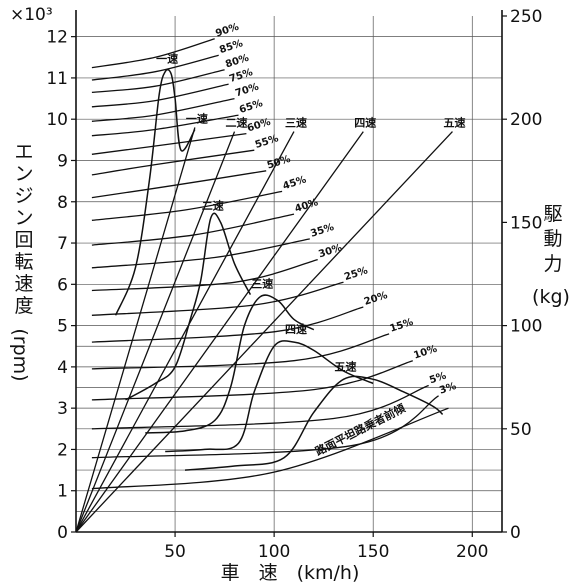 The width and height of the screenshot is (580, 585). Describe the element at coordinates (62, 368) in the screenshot. I see `y-left-tick-label-4: 4` at that location.